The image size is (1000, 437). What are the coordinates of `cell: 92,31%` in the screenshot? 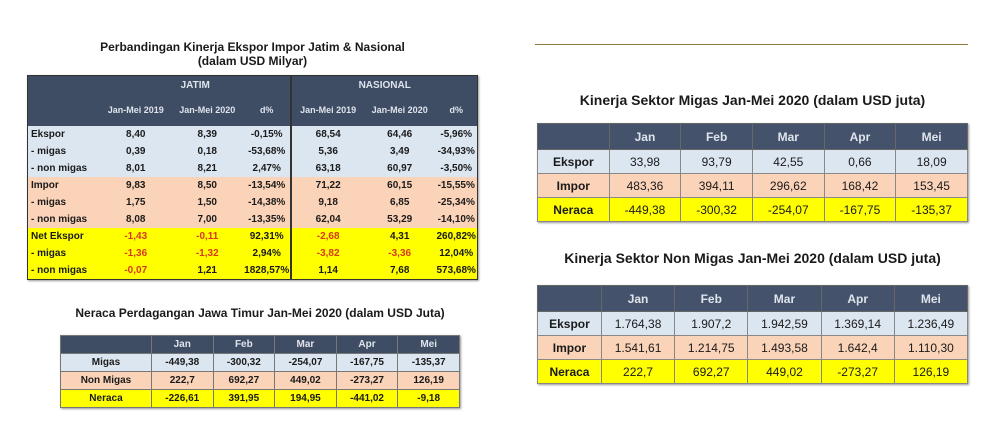 It's located at (266, 236).